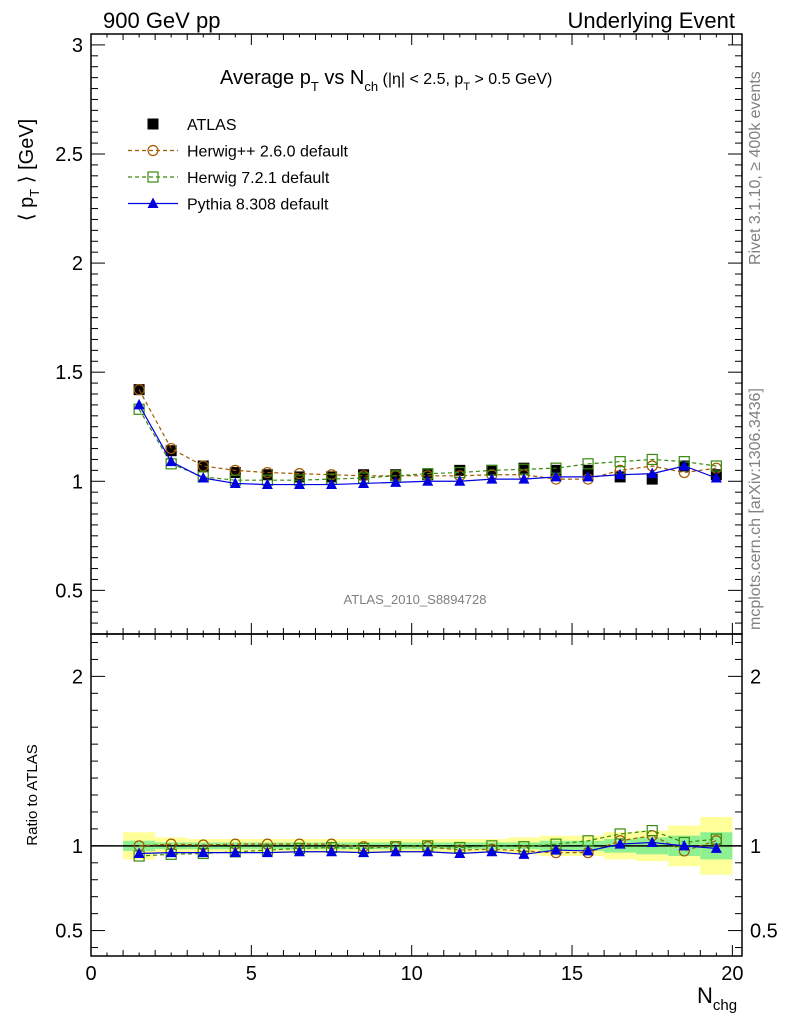 Image resolution: width=786 pixels, height=1024 pixels. Describe the element at coordinates (755, 168) in the screenshot. I see `rivet-label: Rivet 3.1.10, ≥ 400k events` at that location.